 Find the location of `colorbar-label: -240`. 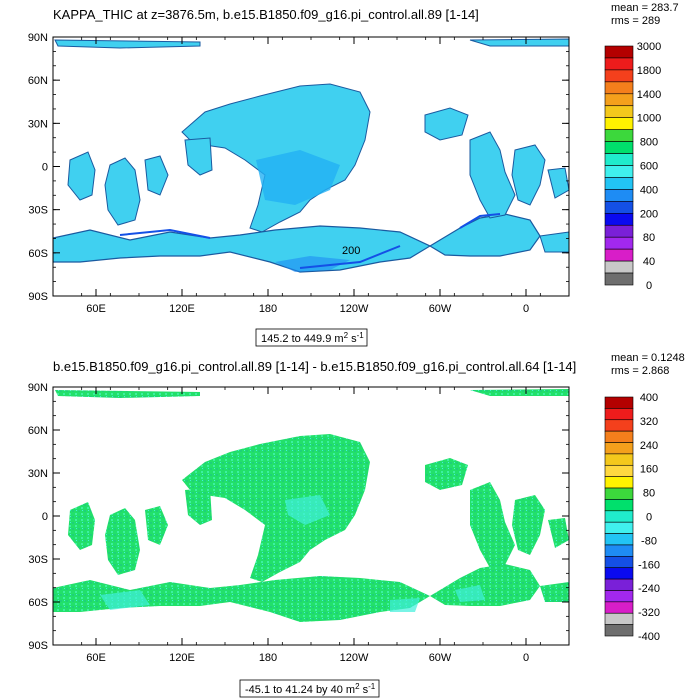

colorbar-label: -240 is located at coordinates (649, 589).